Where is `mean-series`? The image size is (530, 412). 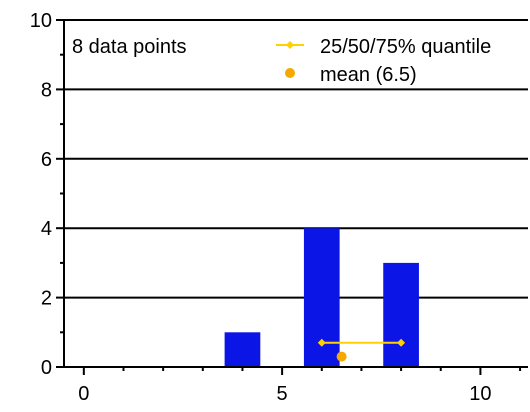 mean-series is located at coordinates (341, 356).